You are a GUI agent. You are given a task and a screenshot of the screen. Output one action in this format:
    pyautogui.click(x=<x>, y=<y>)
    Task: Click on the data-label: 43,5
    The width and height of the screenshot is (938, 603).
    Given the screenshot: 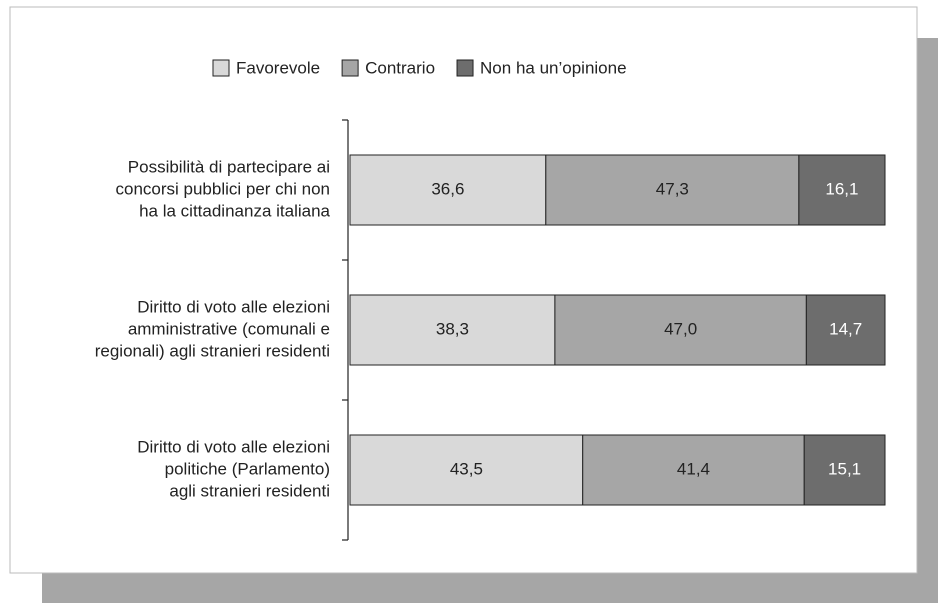 What is the action you would take?
    pyautogui.click(x=466, y=468)
    